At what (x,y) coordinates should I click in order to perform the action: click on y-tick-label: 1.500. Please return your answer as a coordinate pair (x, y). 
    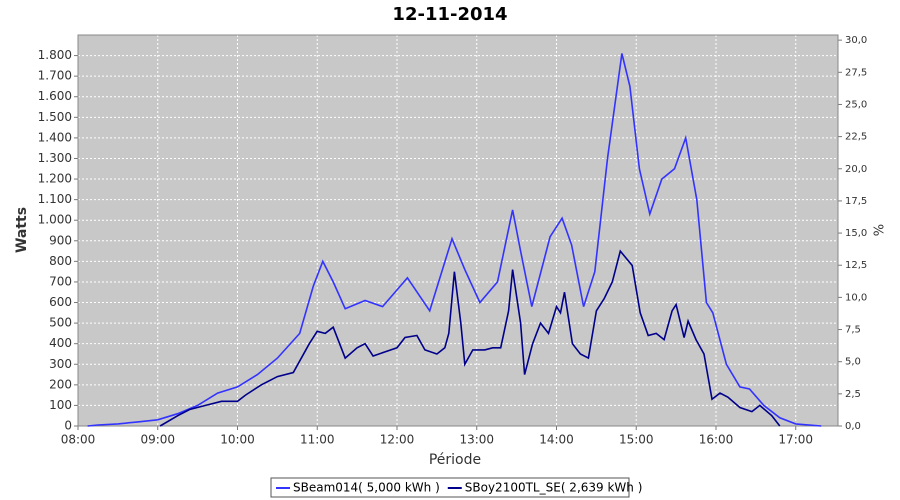
    Looking at the image, I should click on (55, 117).